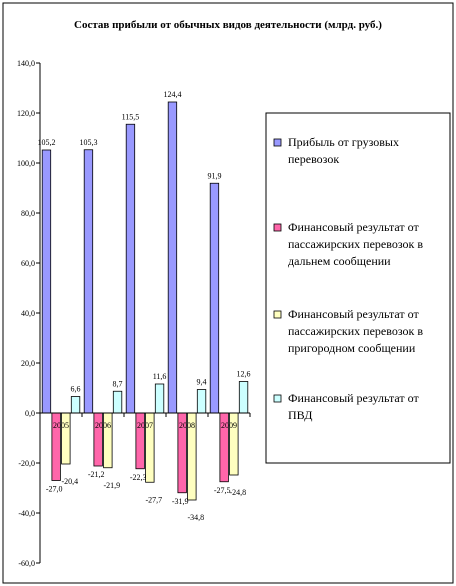 The width and height of the screenshot is (456, 586). Describe the element at coordinates (187, 425) in the screenshot. I see `x-tick-label: 2008` at that location.